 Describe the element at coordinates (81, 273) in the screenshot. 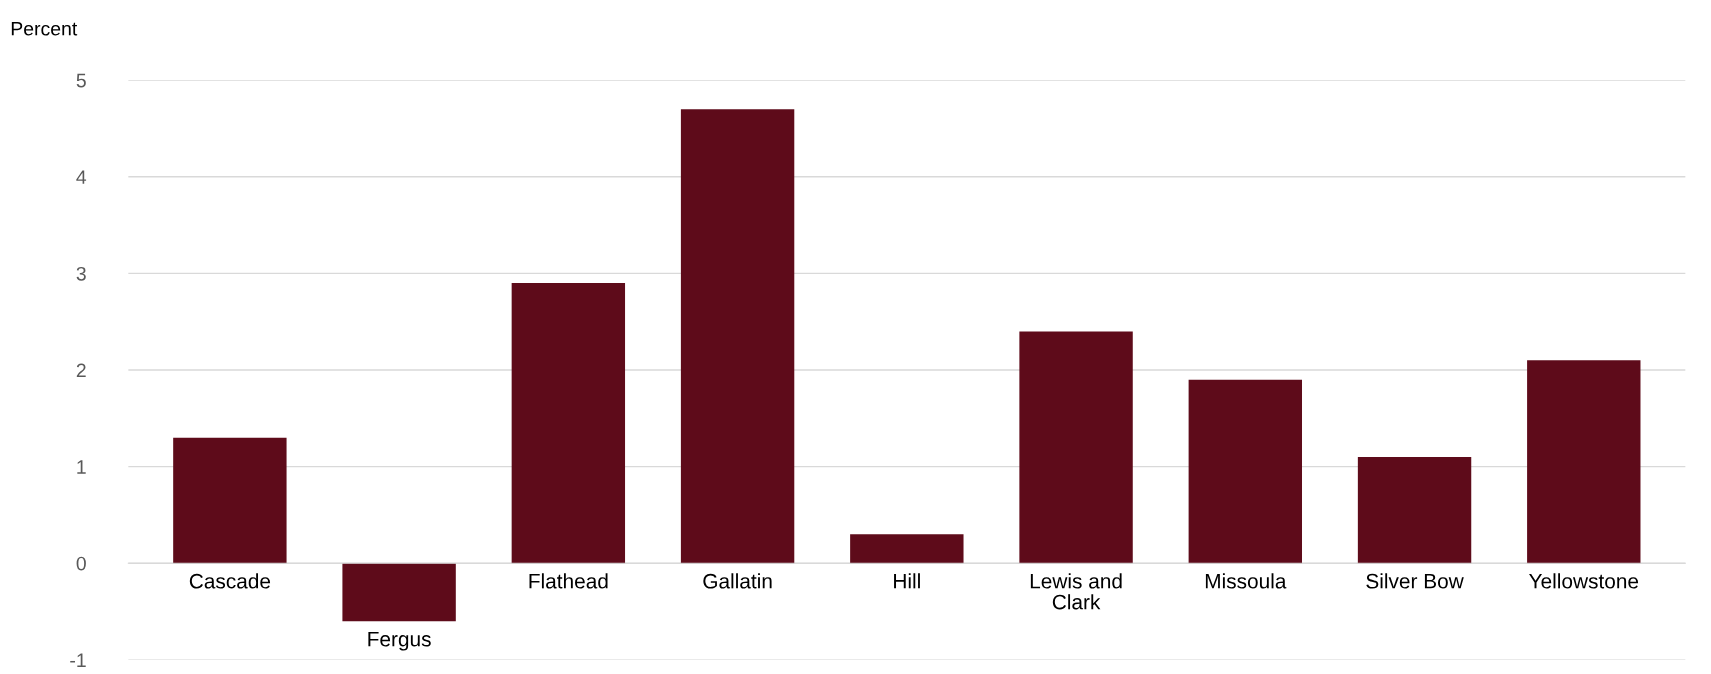

I see `y-tick-label: 3` at that location.